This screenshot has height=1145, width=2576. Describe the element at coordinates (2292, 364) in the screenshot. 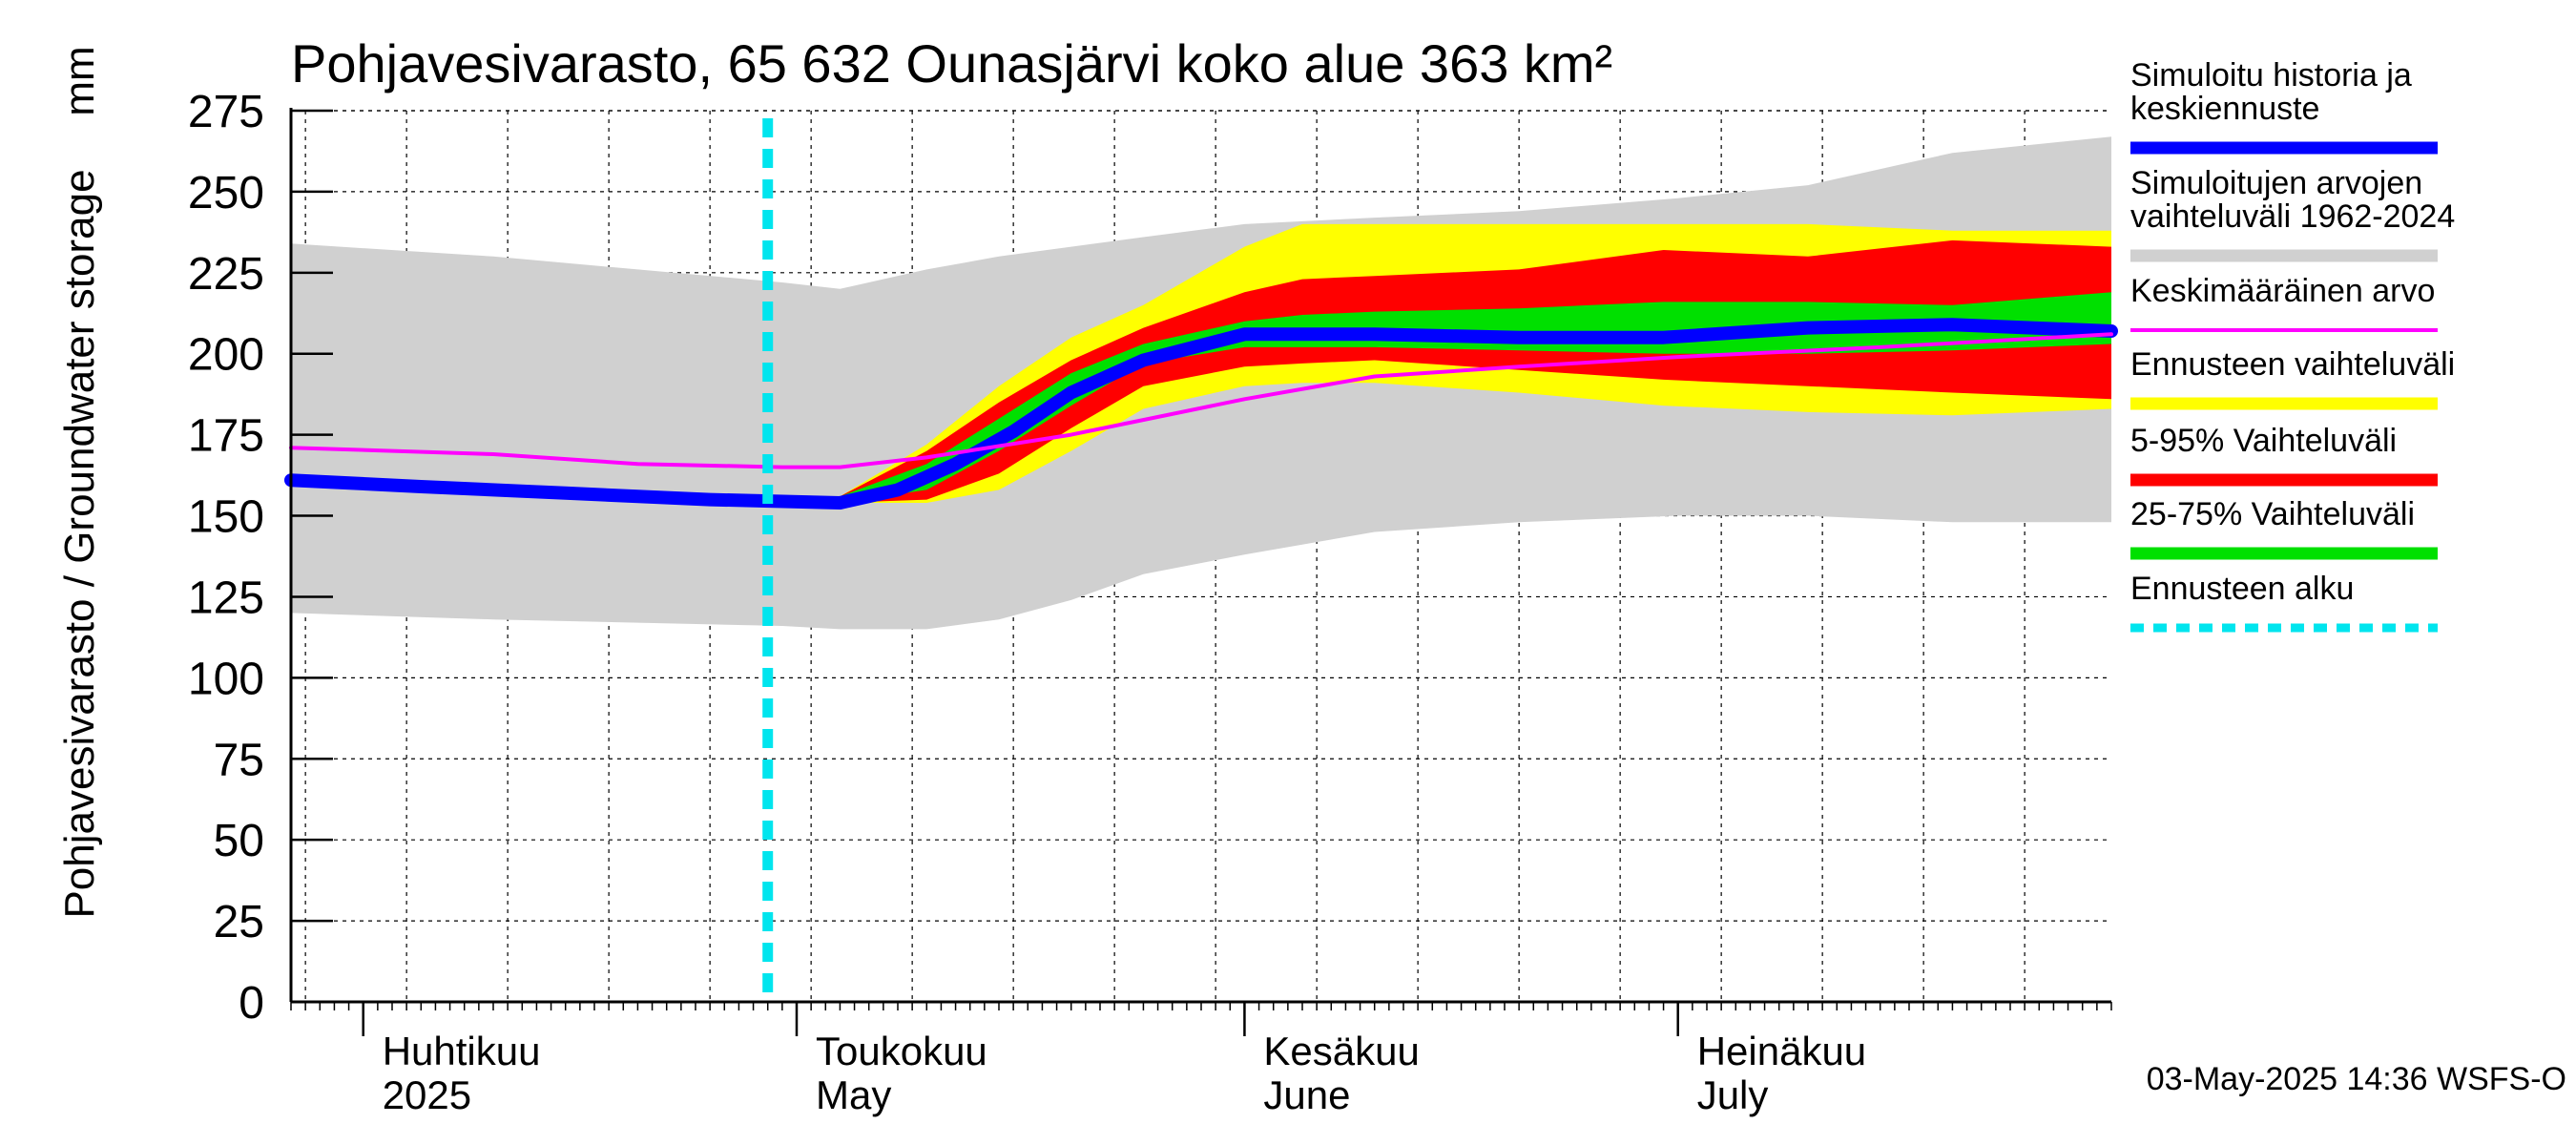

I see `legend-label: Ennusteen vaihteluväli` at that location.